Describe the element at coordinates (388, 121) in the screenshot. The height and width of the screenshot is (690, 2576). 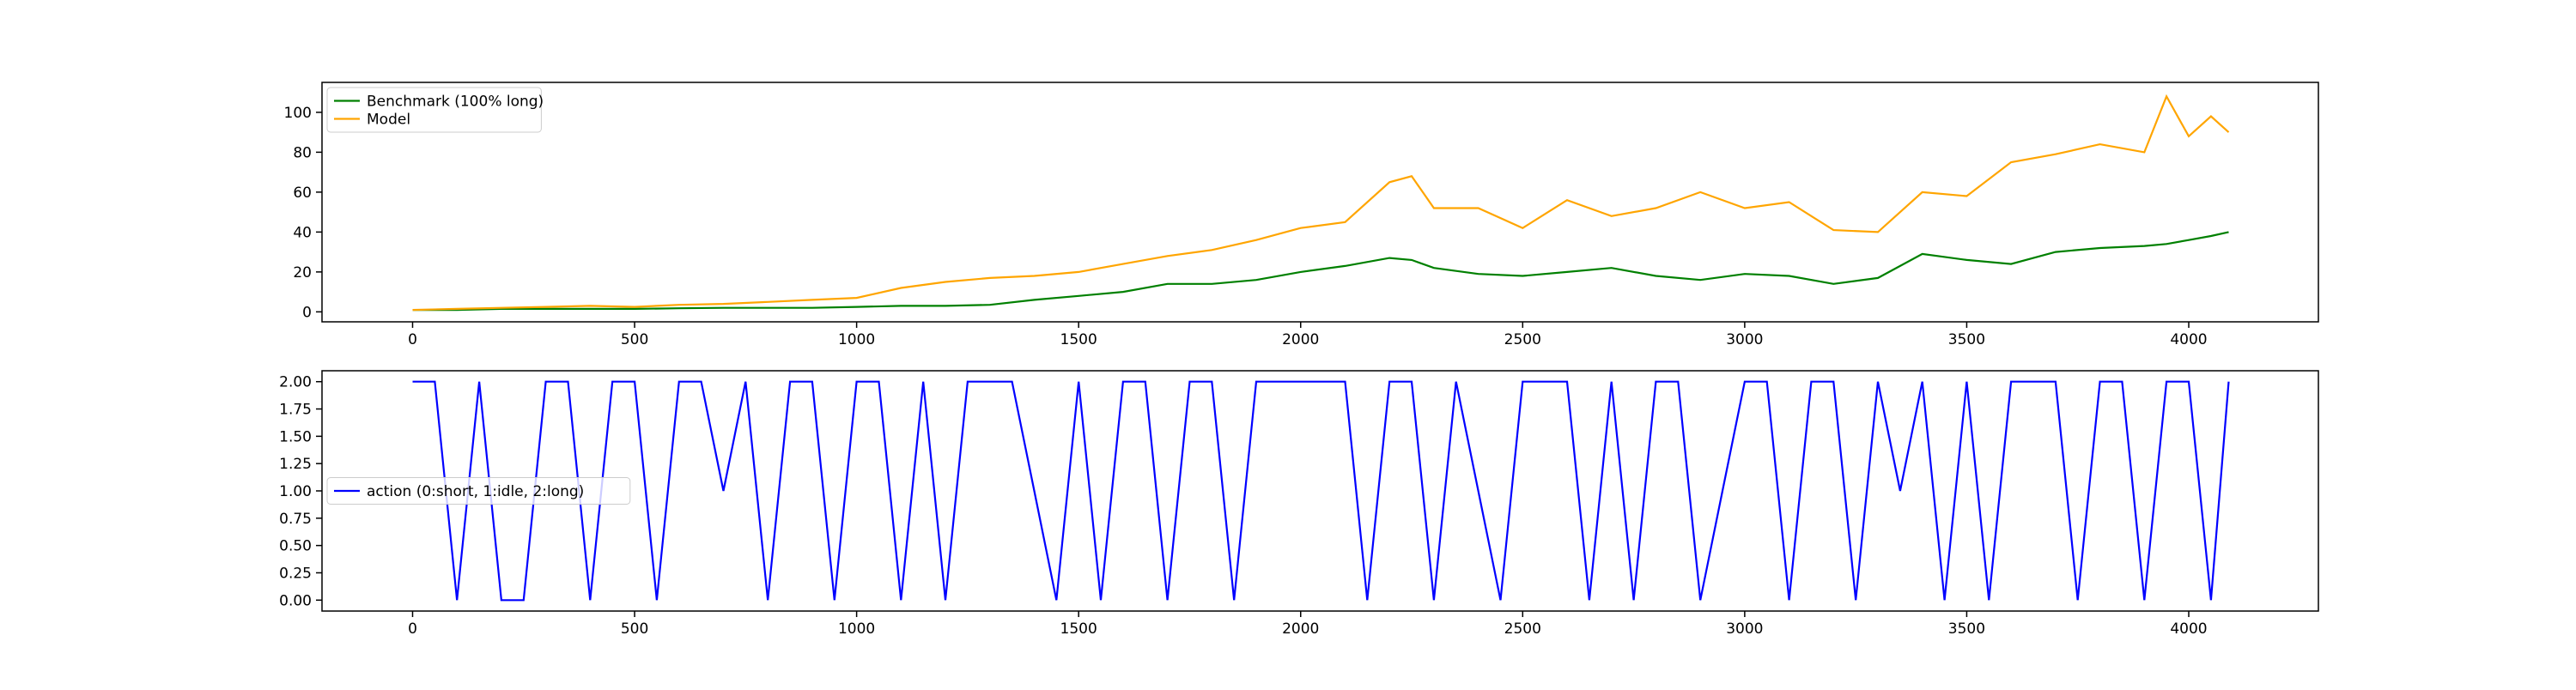
I see `legend-label: Model` at that location.